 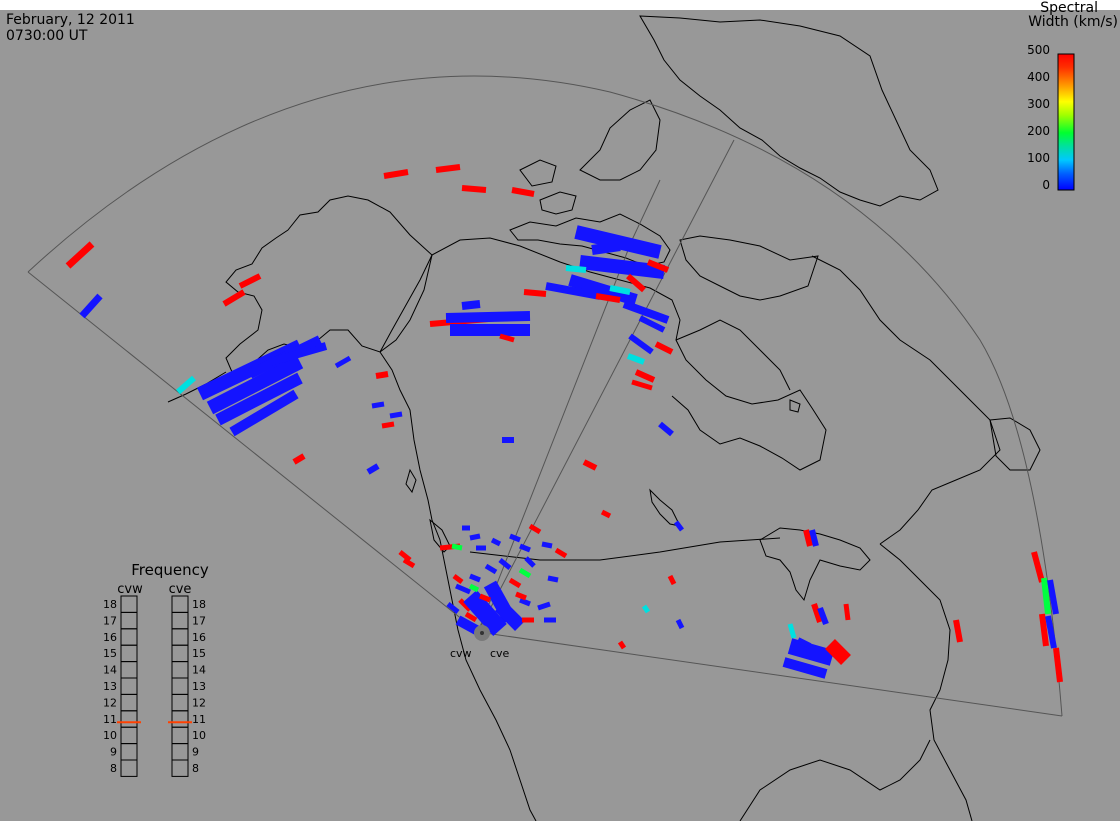 I want to click on colorbar-title-line2: Width (km/s), so click(x=1073, y=22).